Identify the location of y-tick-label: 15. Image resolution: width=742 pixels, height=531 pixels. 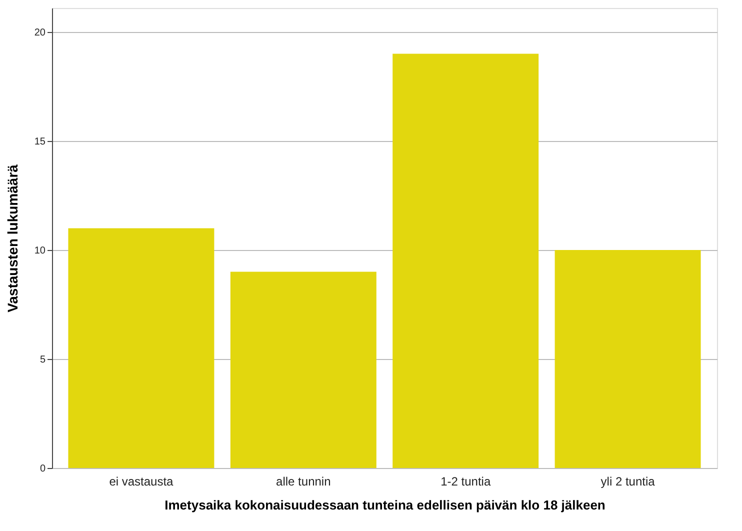
(40, 142).